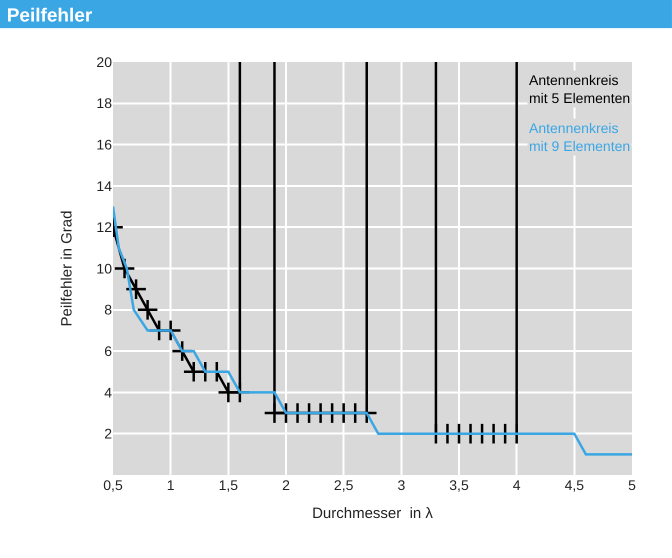 This screenshot has width=672, height=558. I want to click on chart-title: Peilfehler, so click(49, 16).